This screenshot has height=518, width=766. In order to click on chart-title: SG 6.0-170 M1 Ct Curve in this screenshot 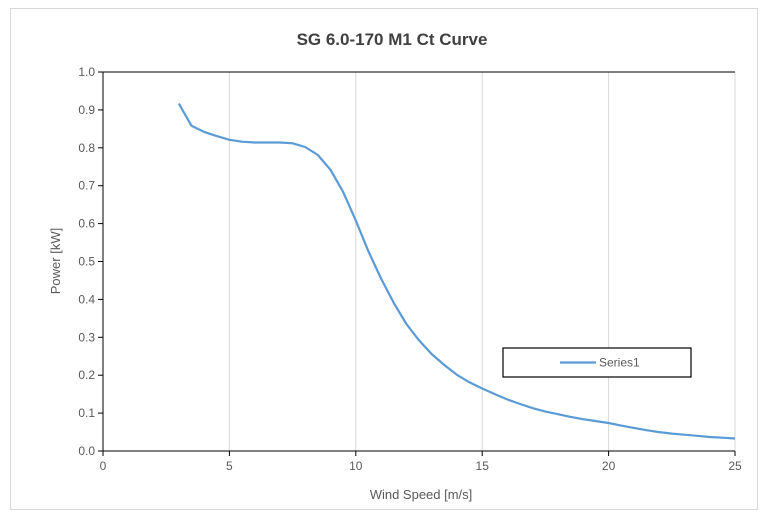, I will do `click(392, 39)`.